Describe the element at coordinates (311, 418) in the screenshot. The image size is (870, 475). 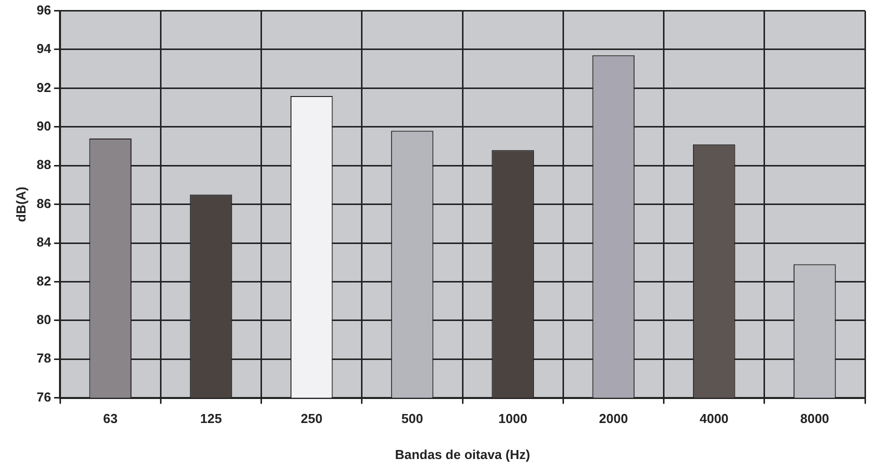
I see `x-tick-label: 250` at that location.